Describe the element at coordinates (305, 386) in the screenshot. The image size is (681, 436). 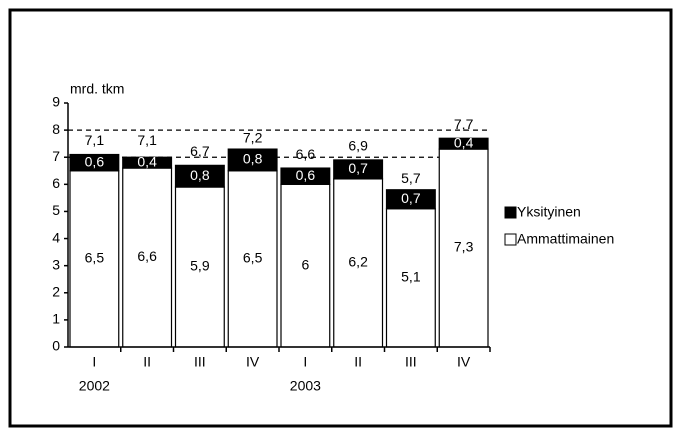
I see `year-label: 2003` at that location.